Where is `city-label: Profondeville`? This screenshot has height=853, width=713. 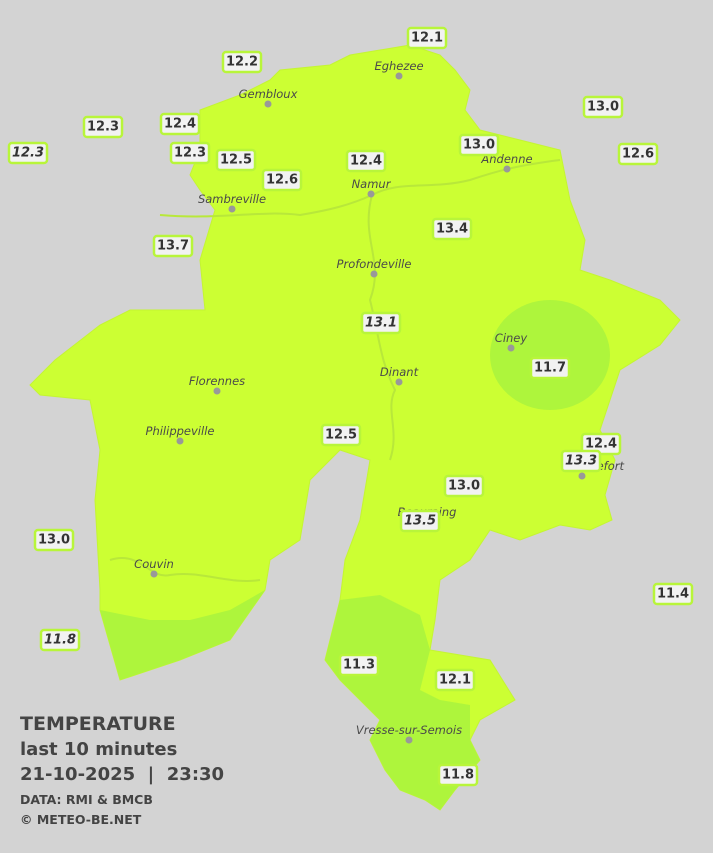
city-label: Profondeville is located at coordinates (374, 264).